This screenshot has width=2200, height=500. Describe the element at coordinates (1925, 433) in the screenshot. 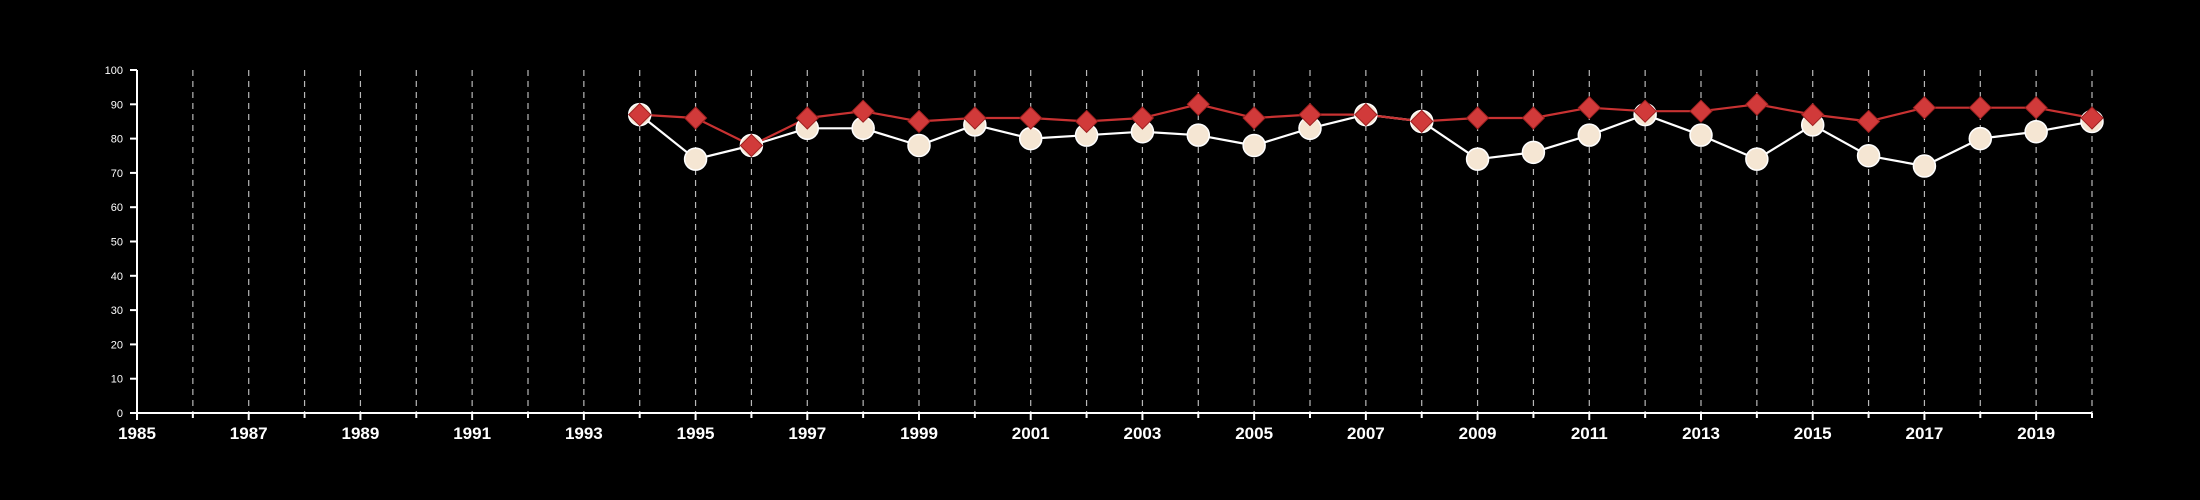

I see `x-tick-label: 2017` at that location.